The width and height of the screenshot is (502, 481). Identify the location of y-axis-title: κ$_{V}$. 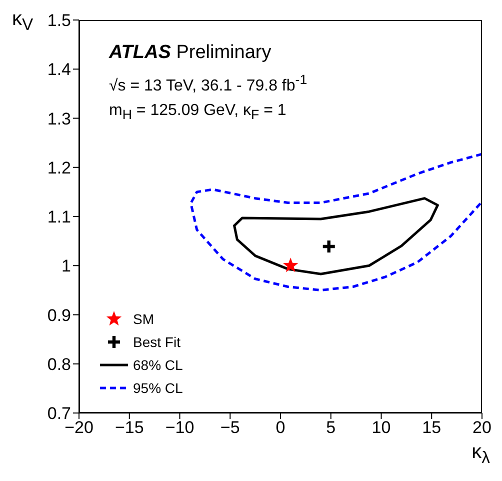
(23, 21).